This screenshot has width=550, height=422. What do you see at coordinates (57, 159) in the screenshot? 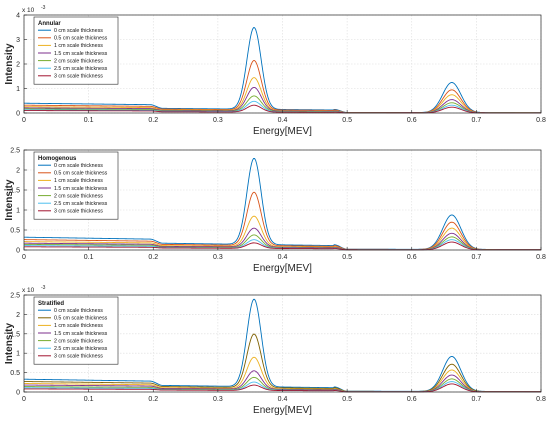
I see `legend-title: Homogenous` at bounding box center [57, 159].